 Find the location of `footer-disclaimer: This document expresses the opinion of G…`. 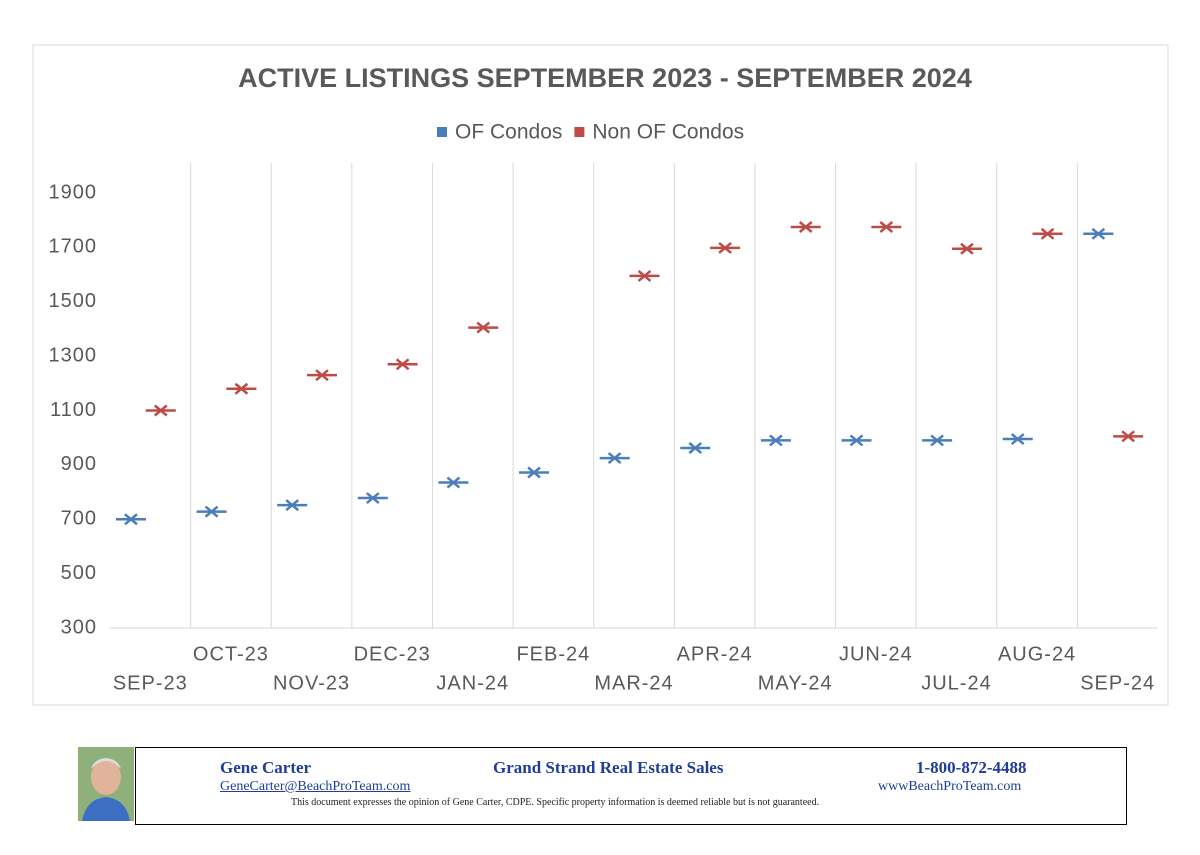

footer-disclaimer: This document expresses the opinion of G… is located at coordinates (555, 802).